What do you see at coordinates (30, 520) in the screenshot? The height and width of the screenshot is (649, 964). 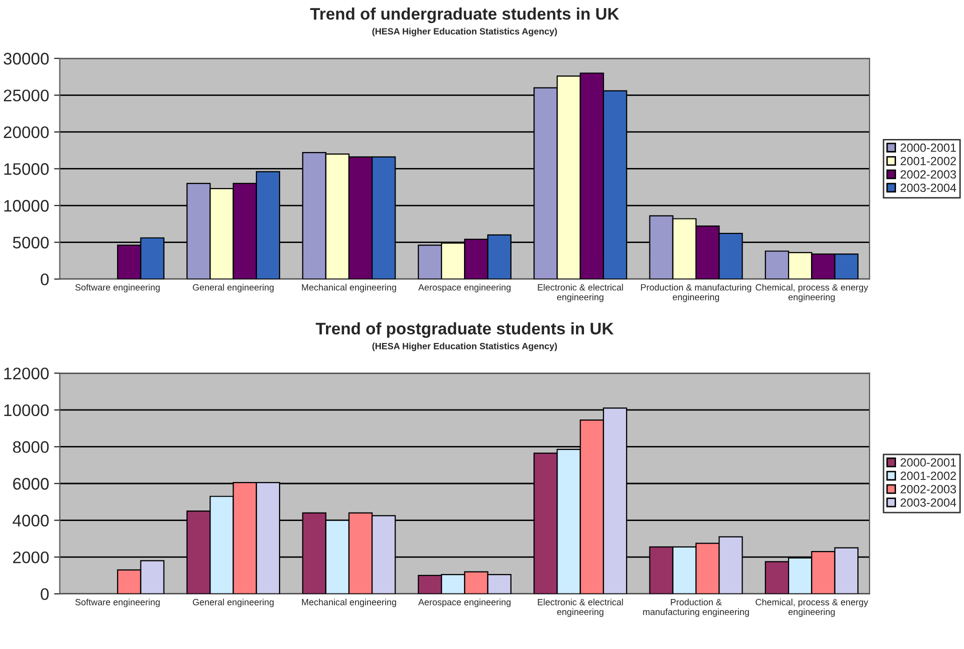 I see `y-tick-label: 4000` at bounding box center [30, 520].